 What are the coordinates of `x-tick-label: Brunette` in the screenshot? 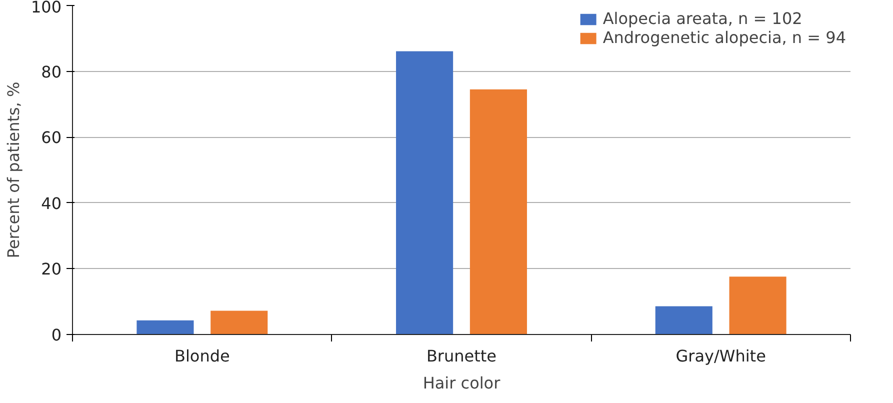 It's located at (461, 356).